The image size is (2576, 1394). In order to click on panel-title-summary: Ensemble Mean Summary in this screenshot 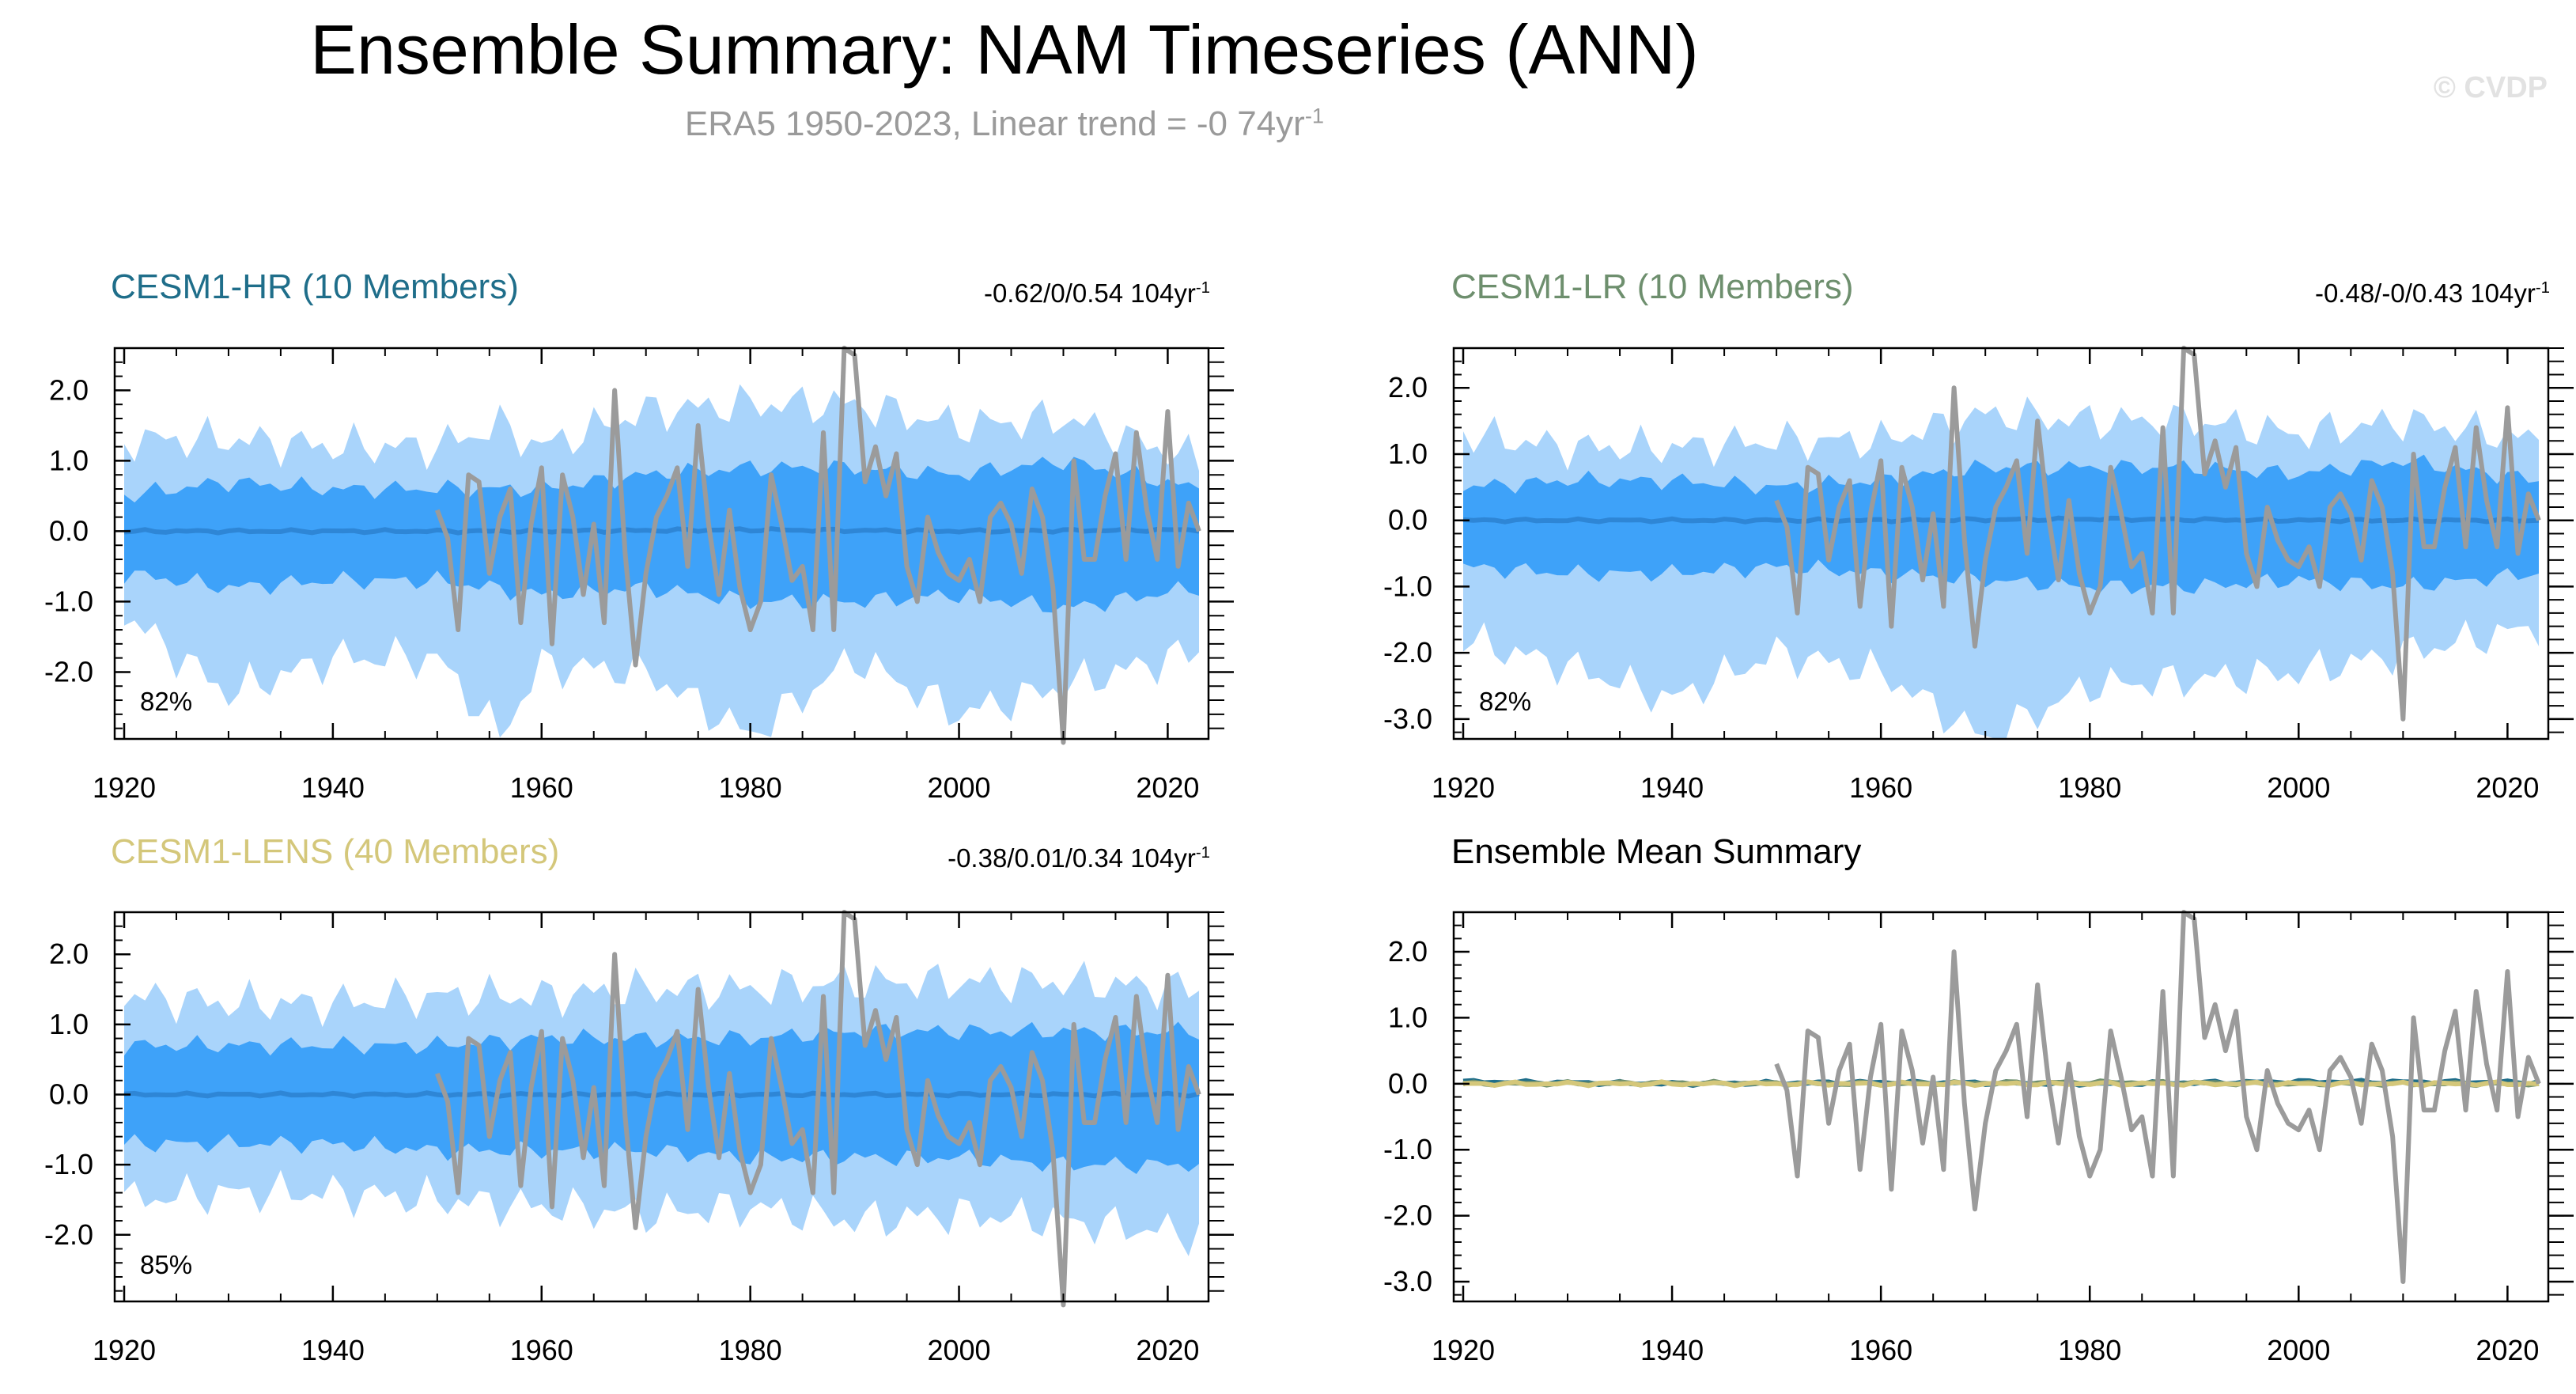, I will do `click(1656, 851)`.